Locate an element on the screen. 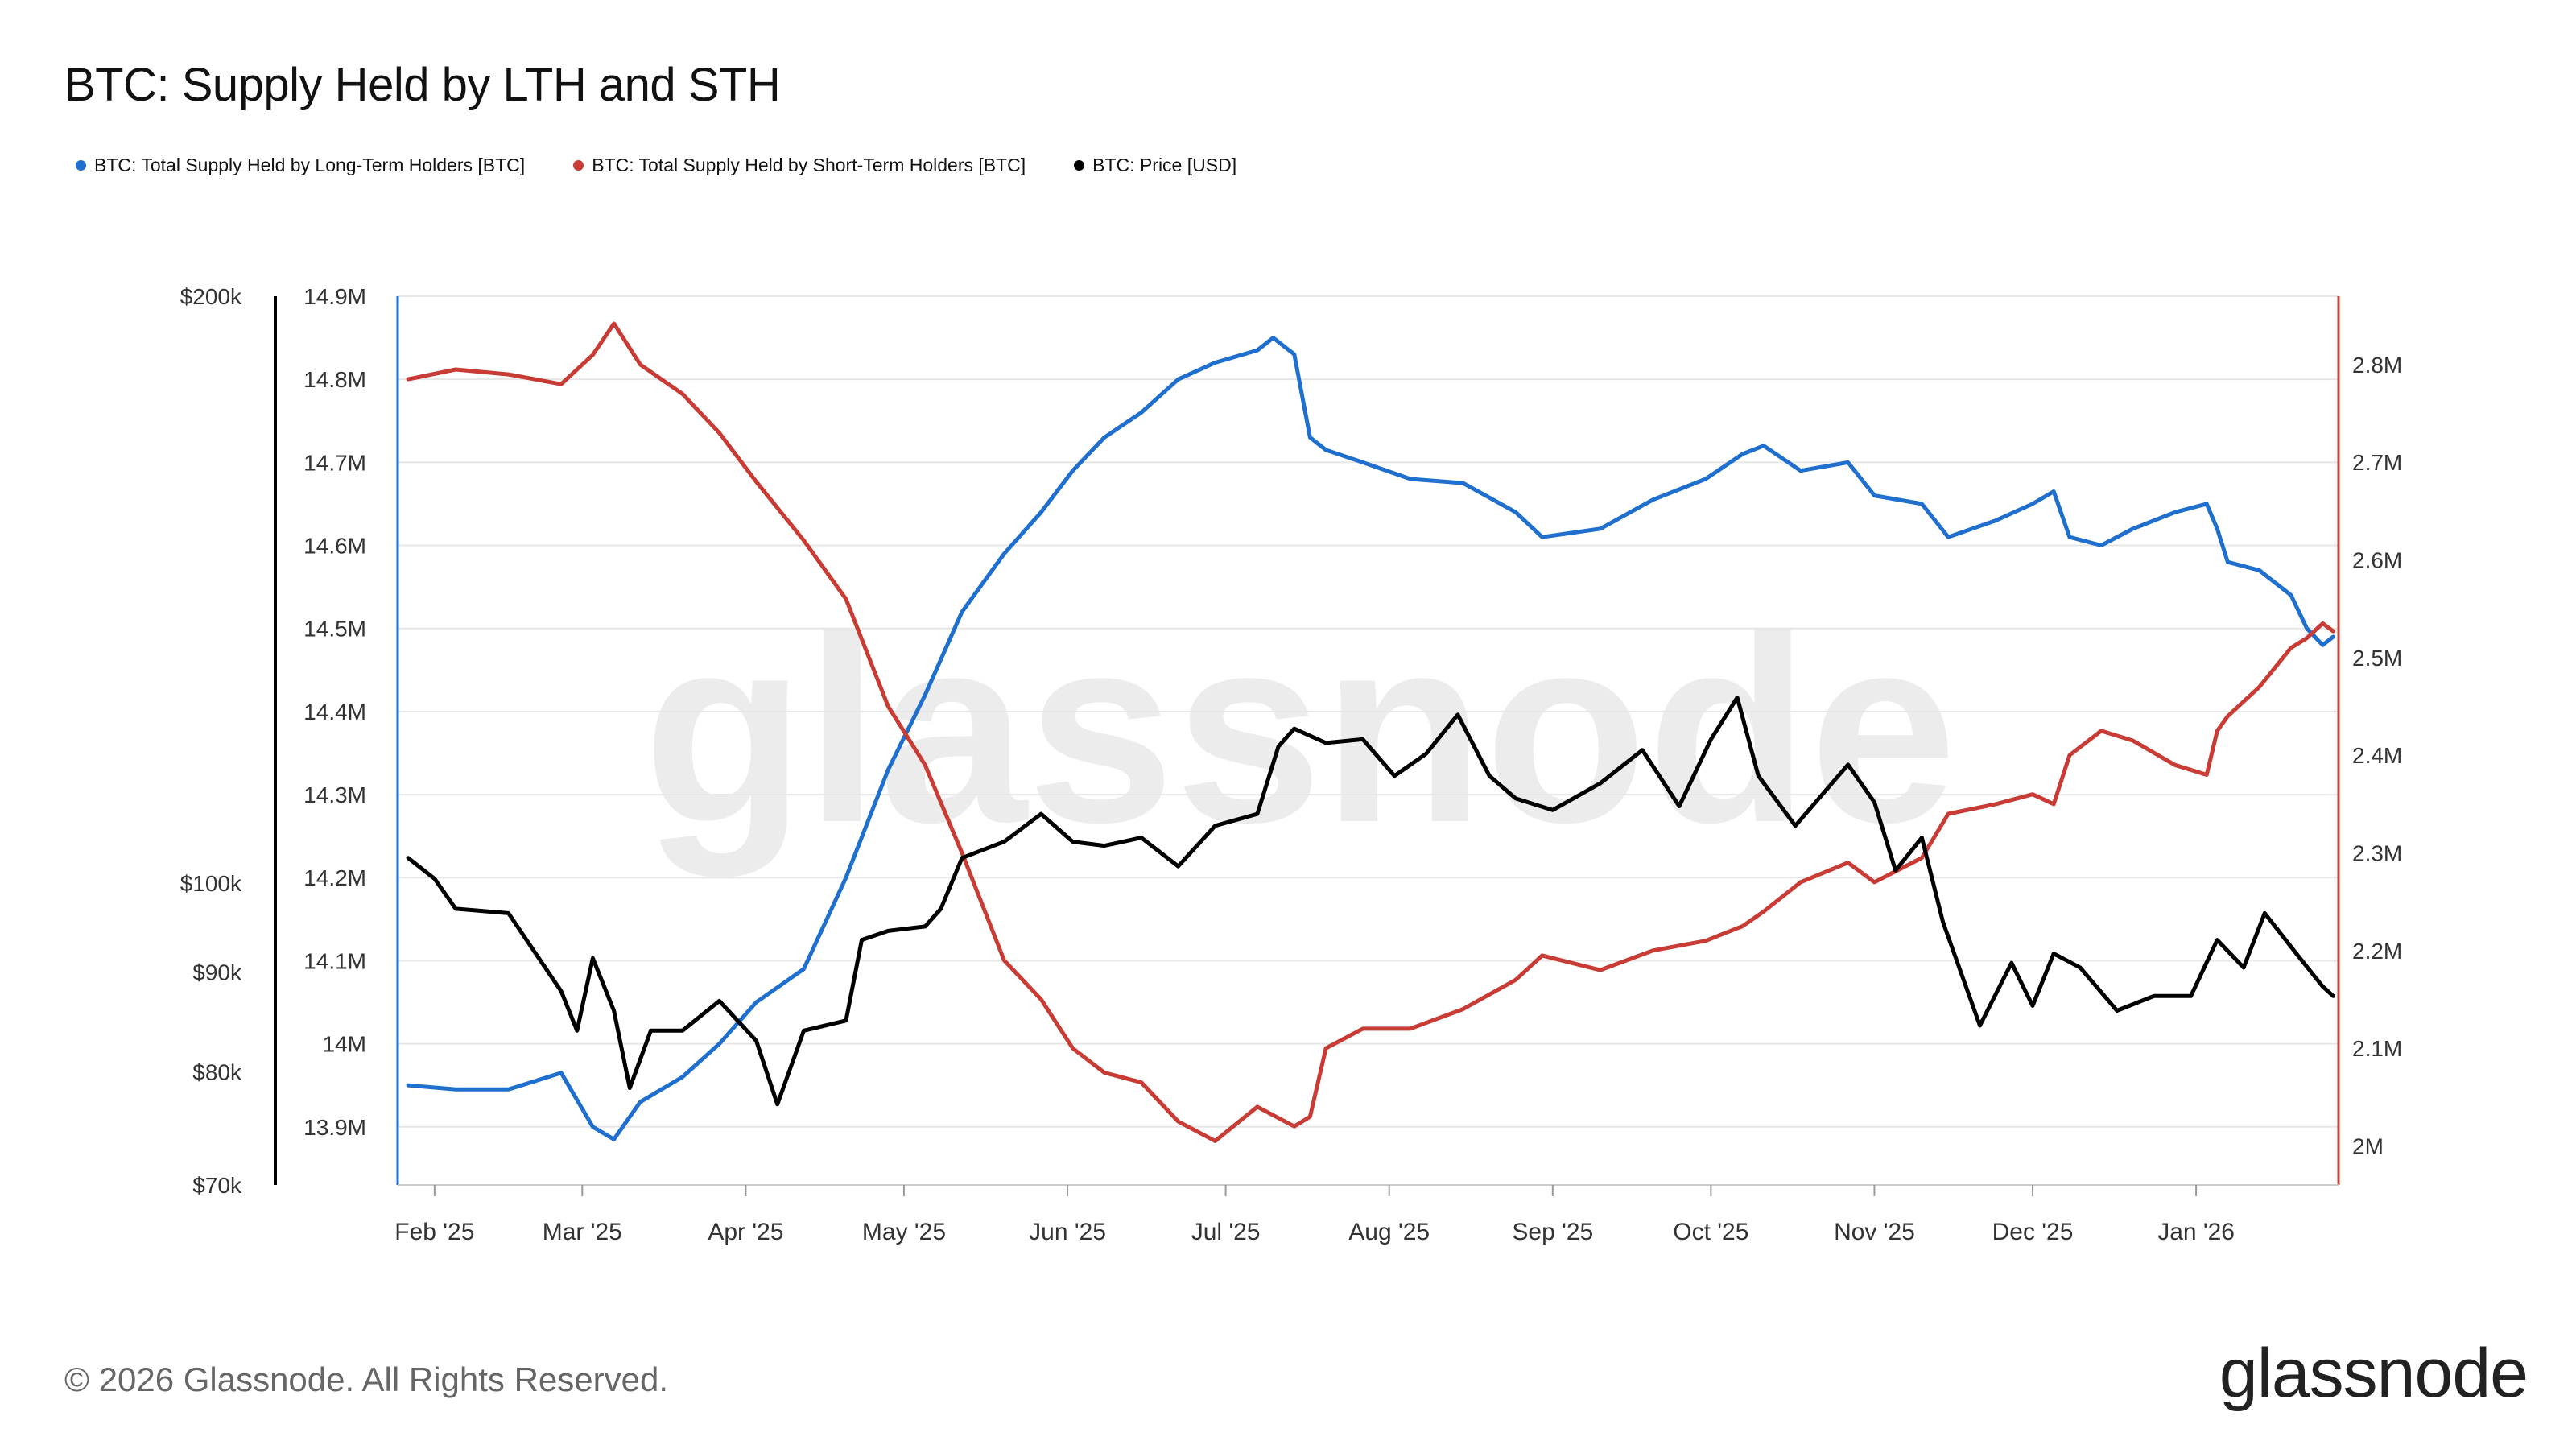  lth-tick-label: 13.9M is located at coordinates (334, 1127).